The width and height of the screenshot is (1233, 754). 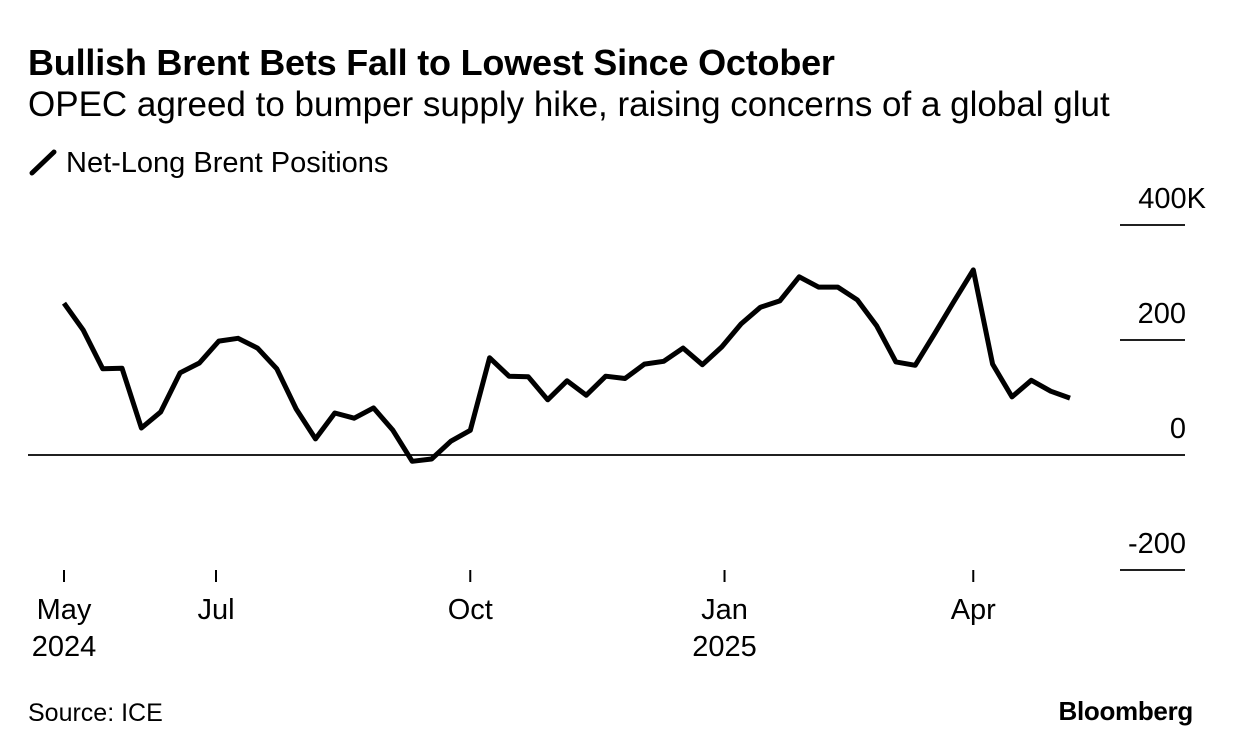 I want to click on slash-line-icon, so click(x=43, y=162).